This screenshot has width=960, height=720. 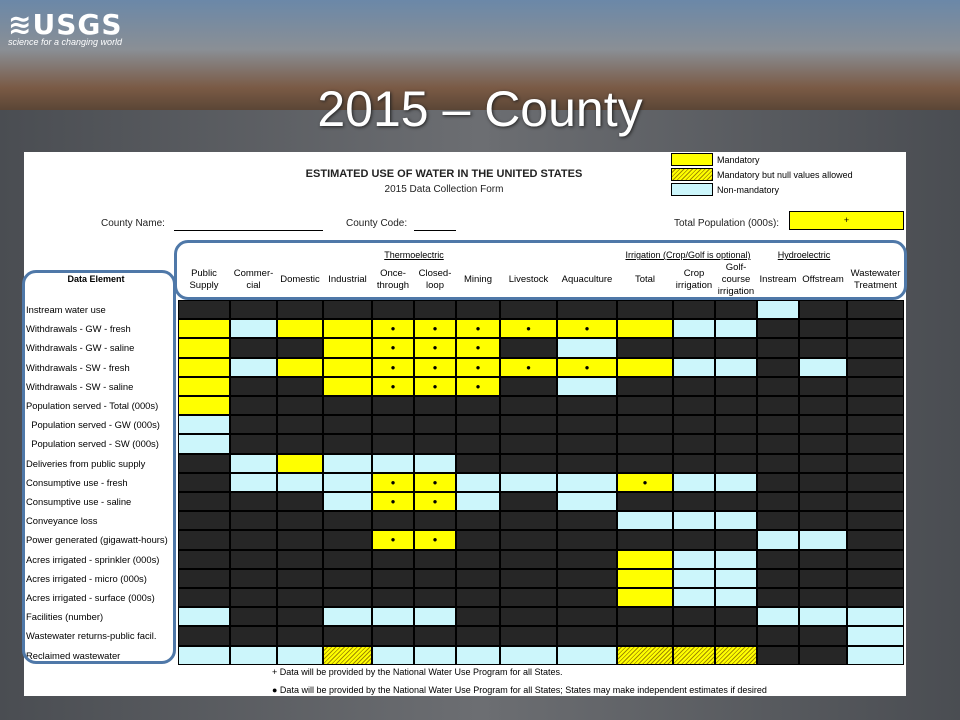 I want to click on county-name-field, so click(x=248, y=230).